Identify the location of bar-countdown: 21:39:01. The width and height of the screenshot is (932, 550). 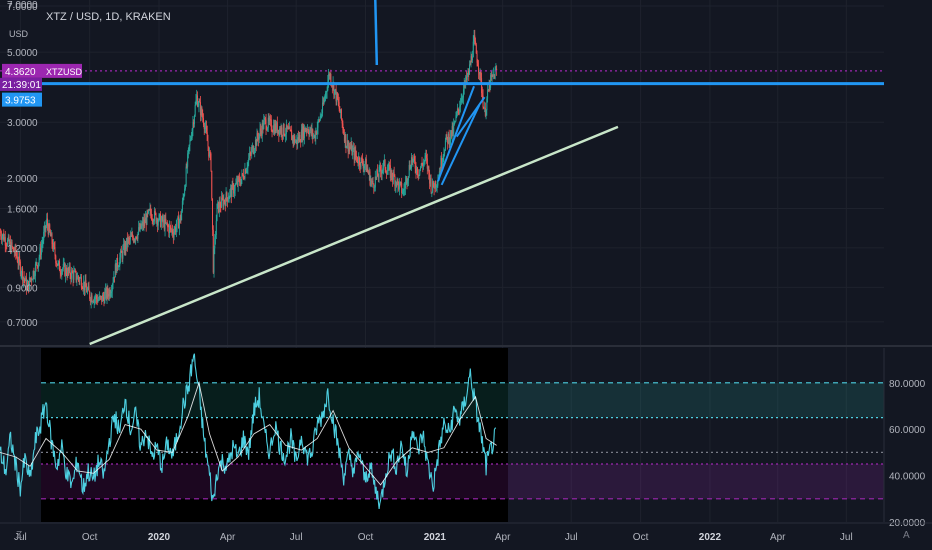
(21, 85).